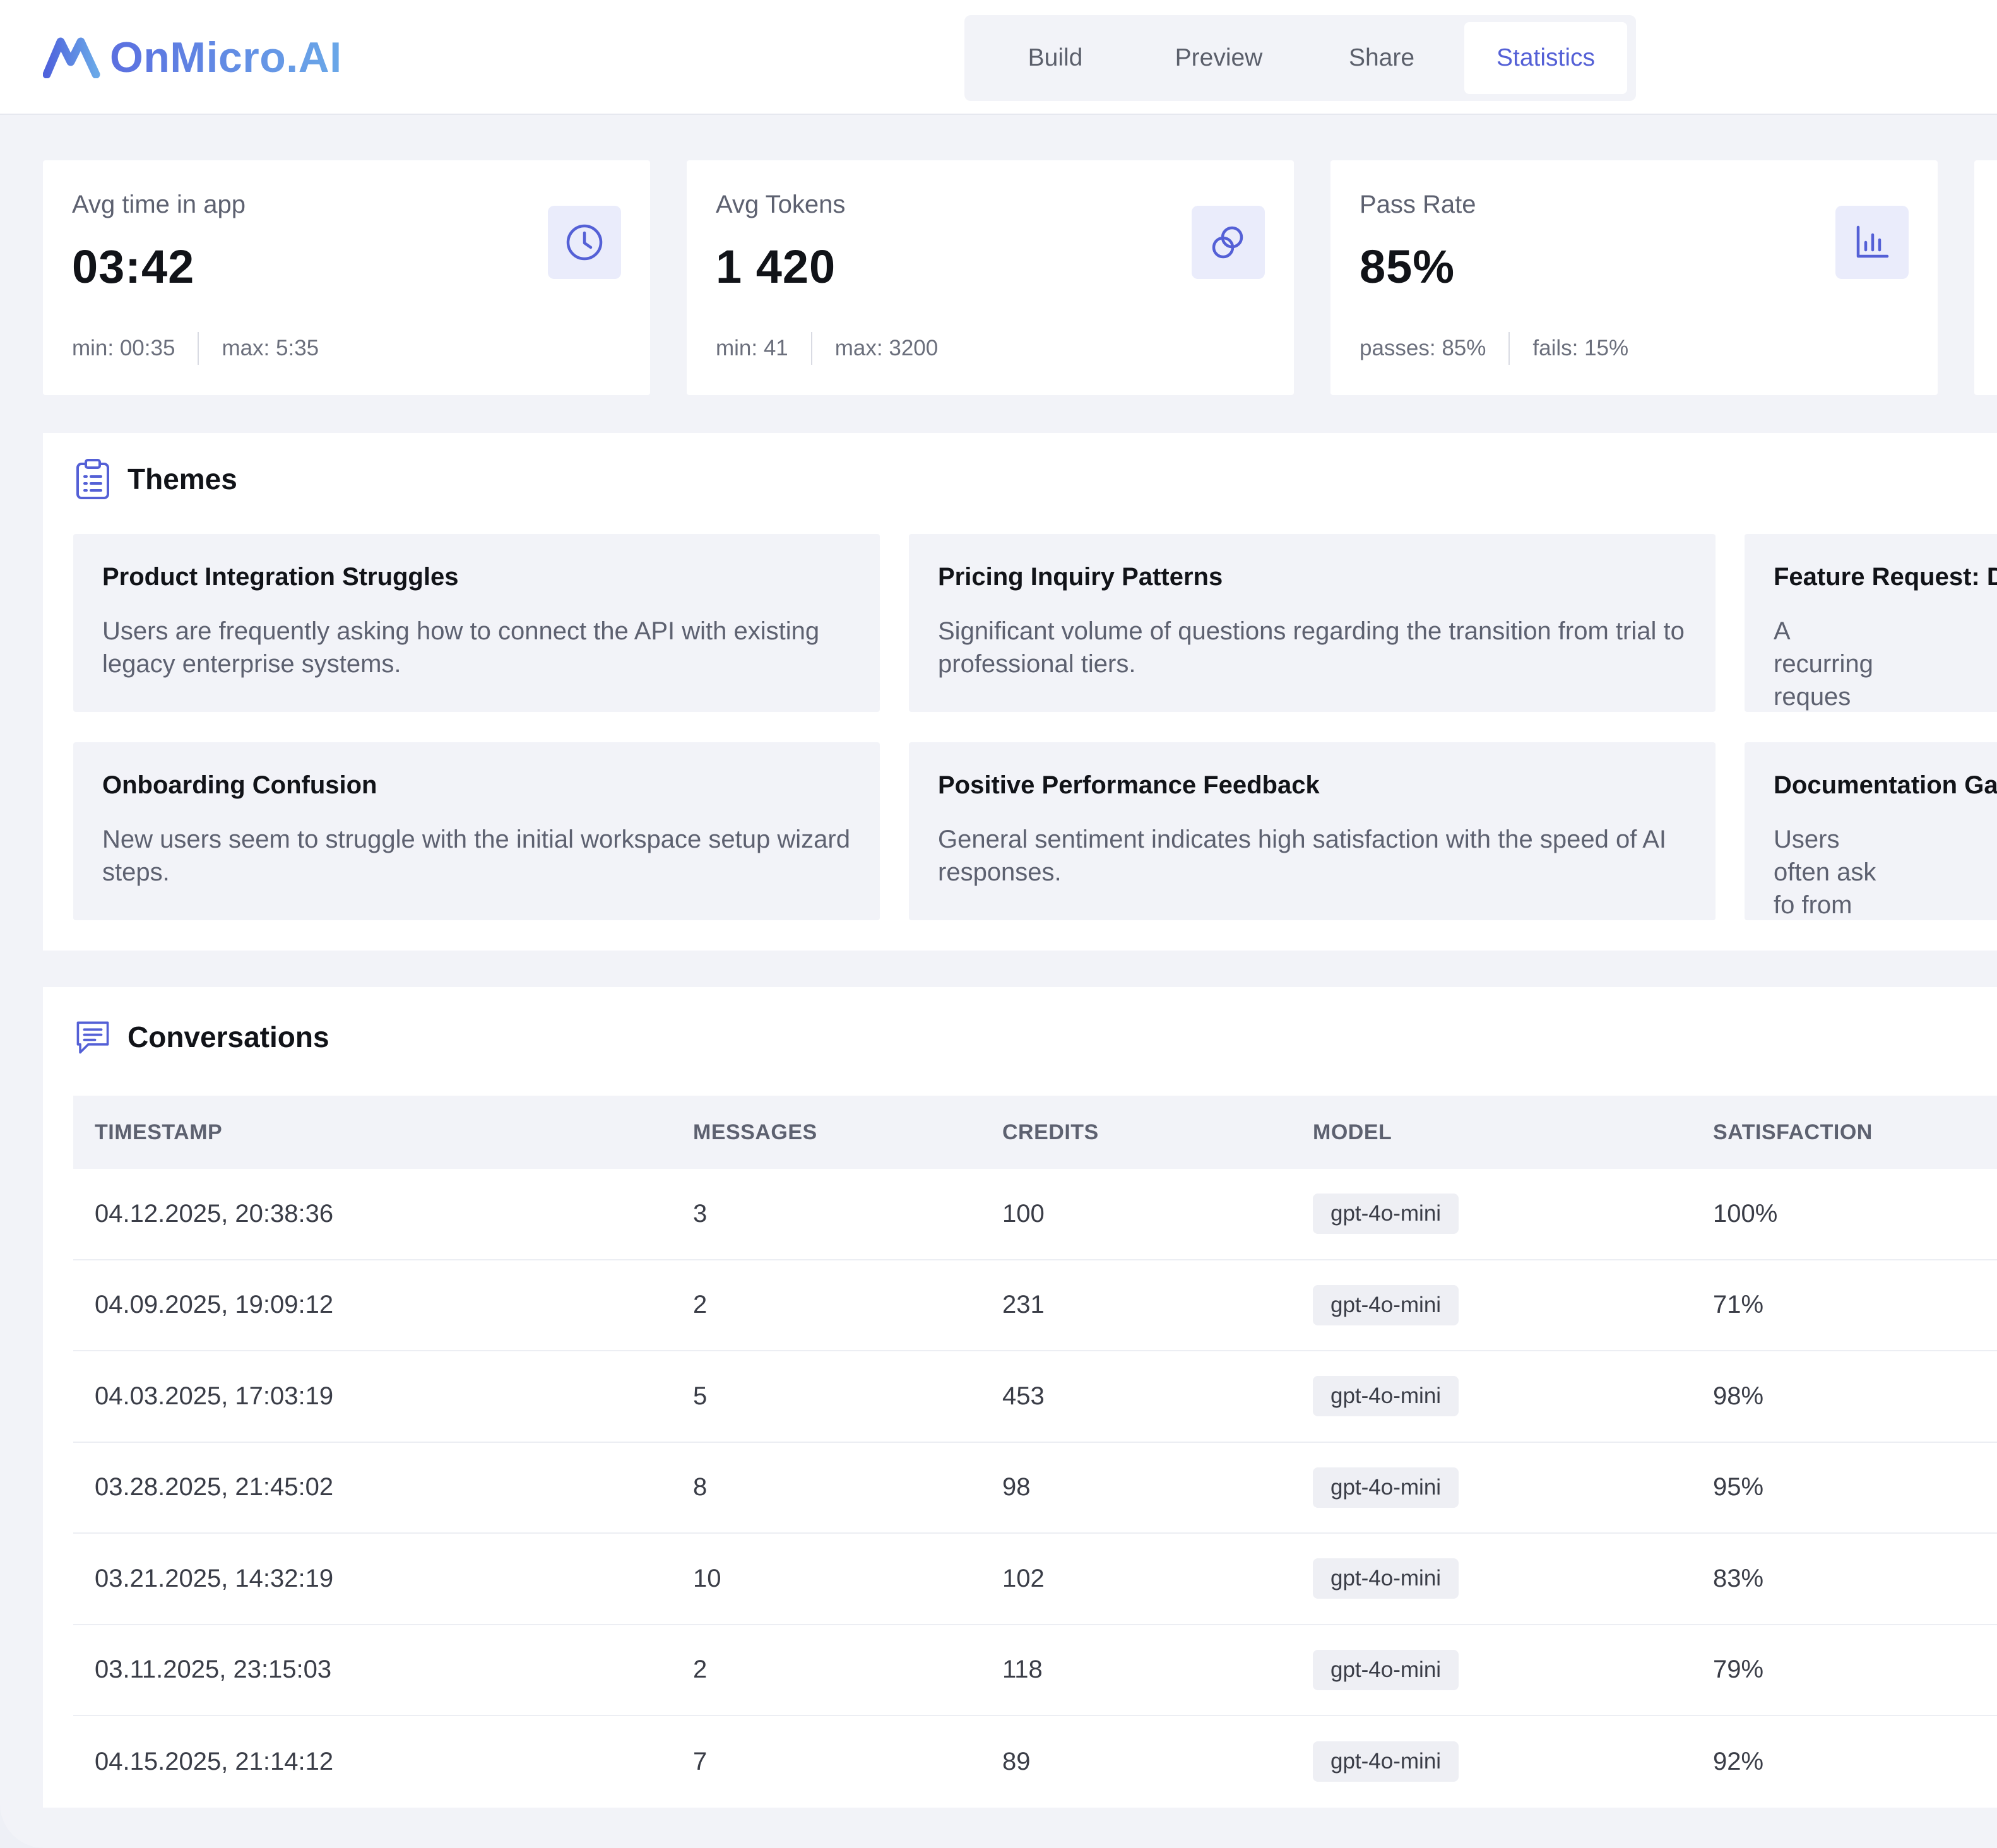 The width and height of the screenshot is (1997, 1848). I want to click on cell-timestamp: 04.03.2025, 17:03:19, so click(214, 1396).